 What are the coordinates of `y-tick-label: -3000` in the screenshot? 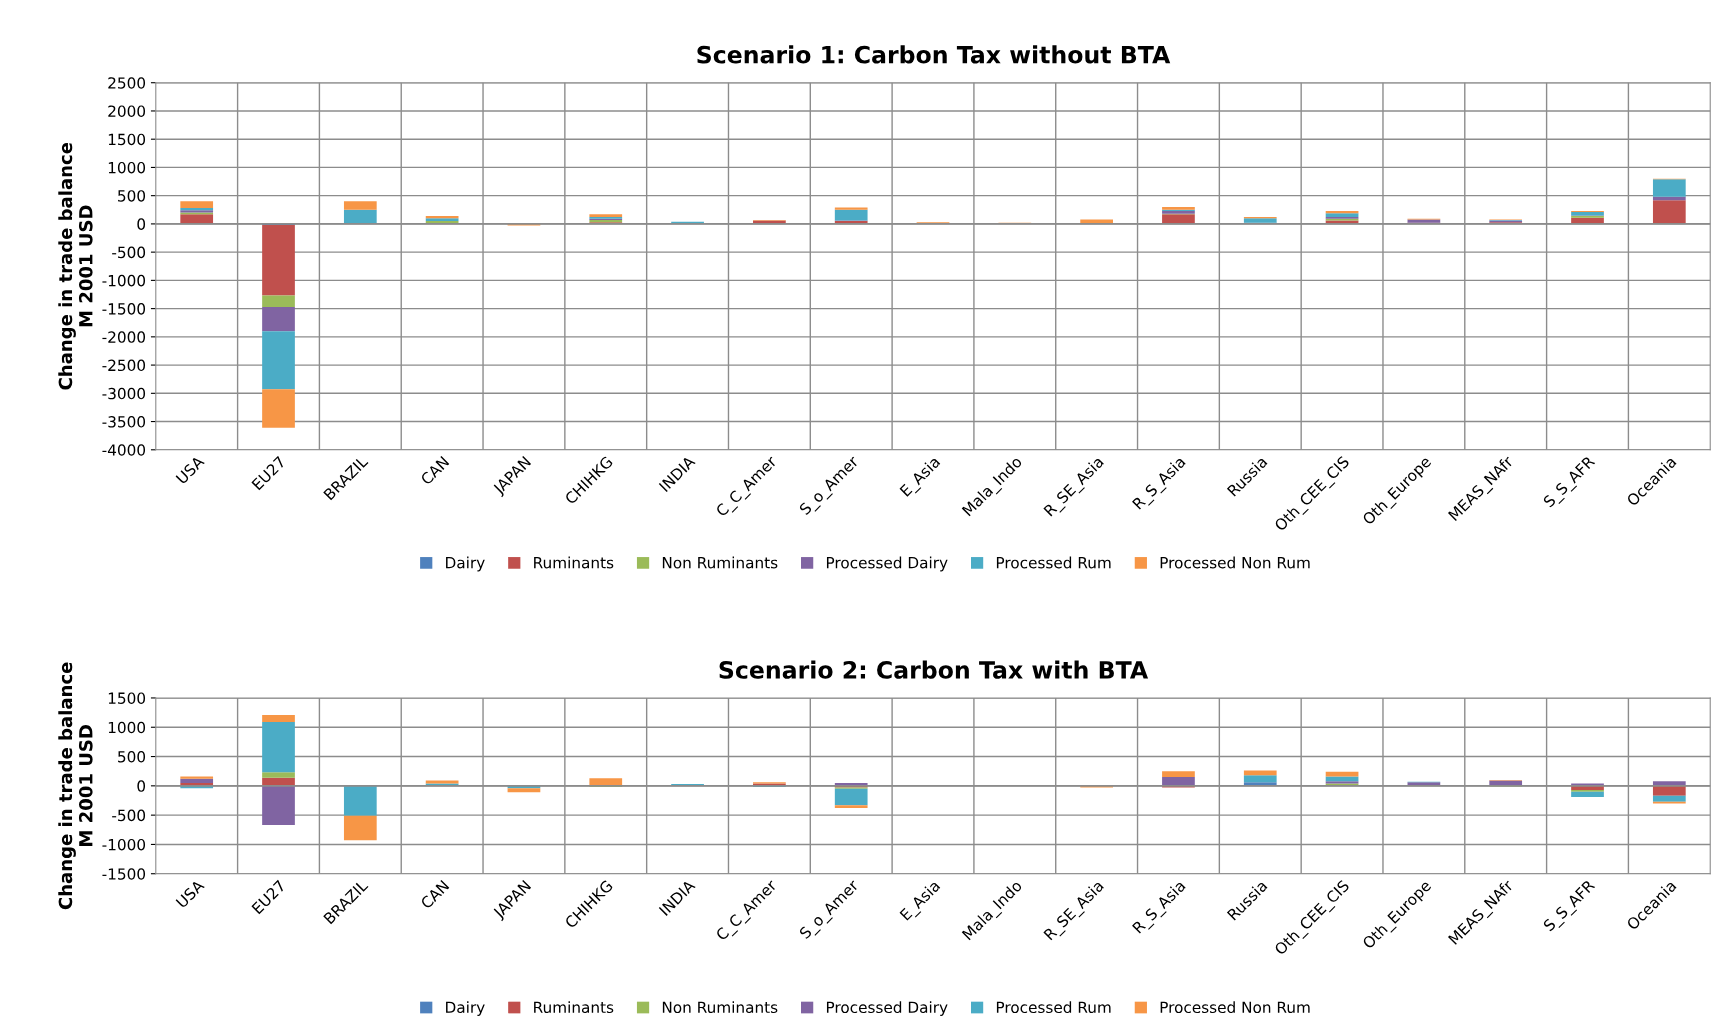 It's located at (124, 393).